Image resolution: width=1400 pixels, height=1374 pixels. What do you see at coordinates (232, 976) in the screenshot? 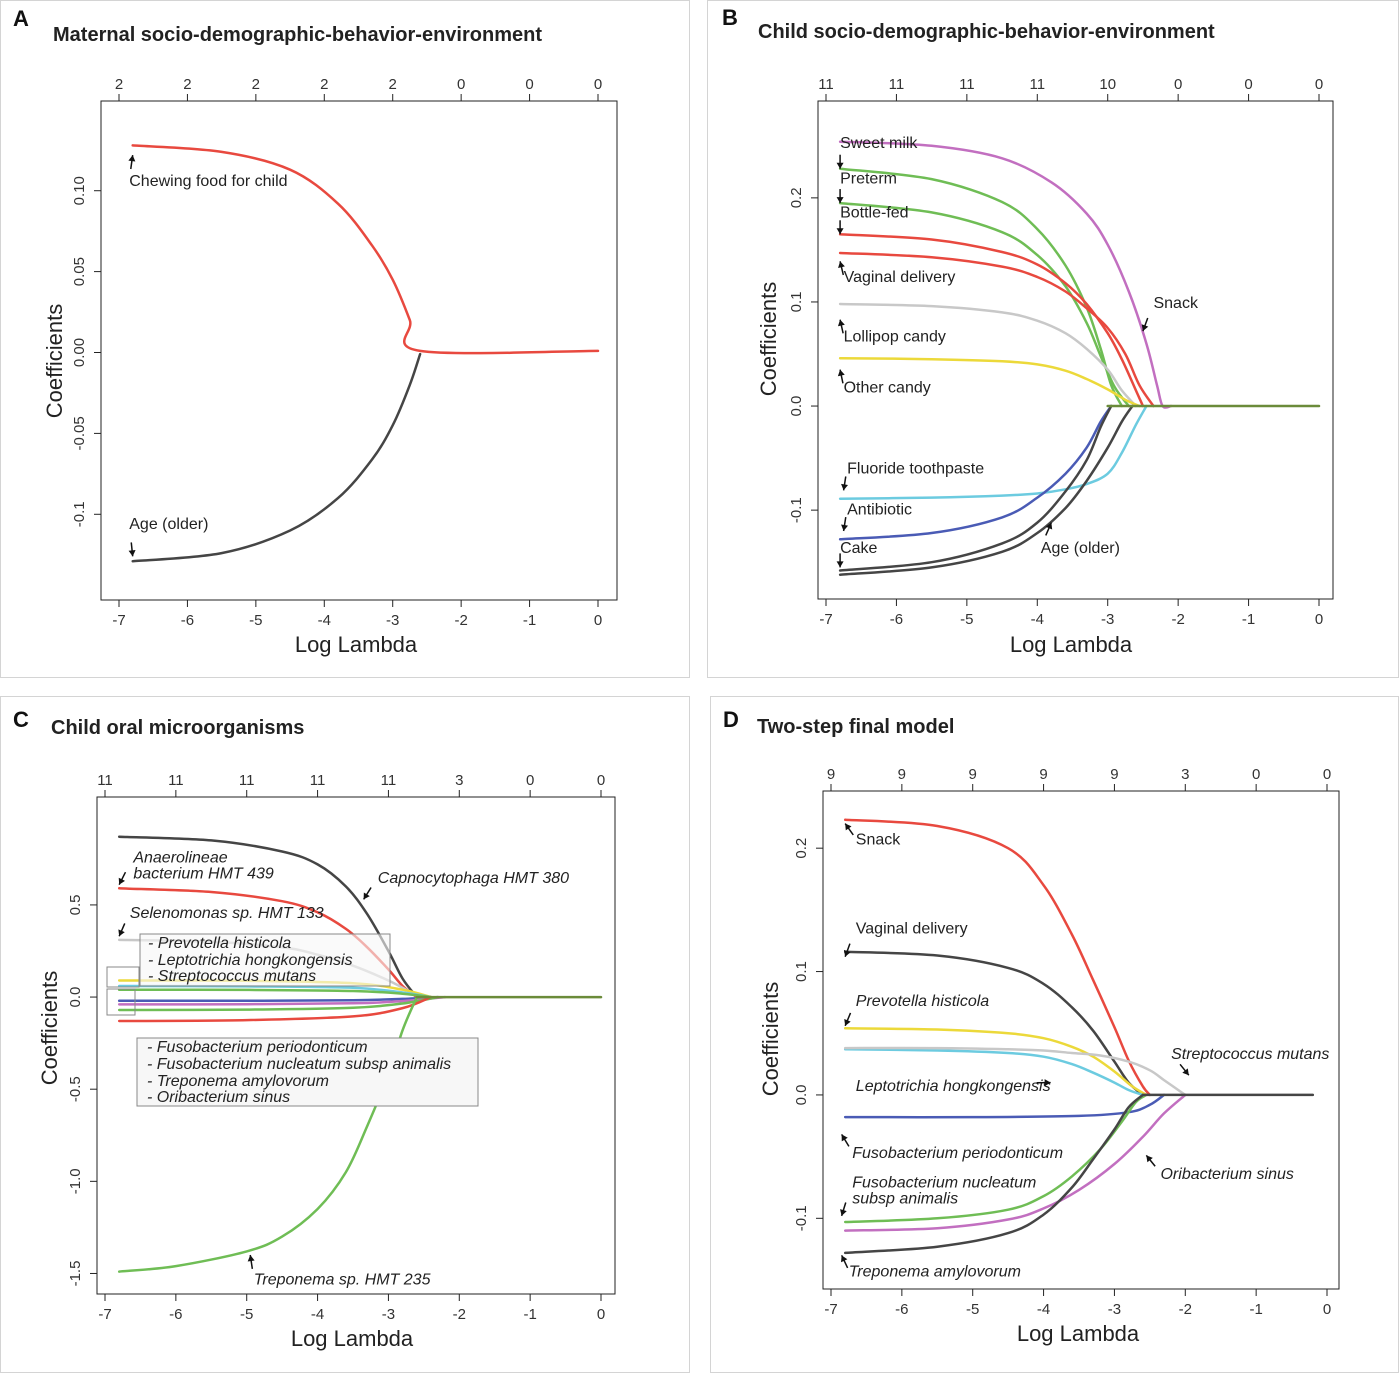
I see `legend-item: - Streptococcus mutans` at bounding box center [232, 976].